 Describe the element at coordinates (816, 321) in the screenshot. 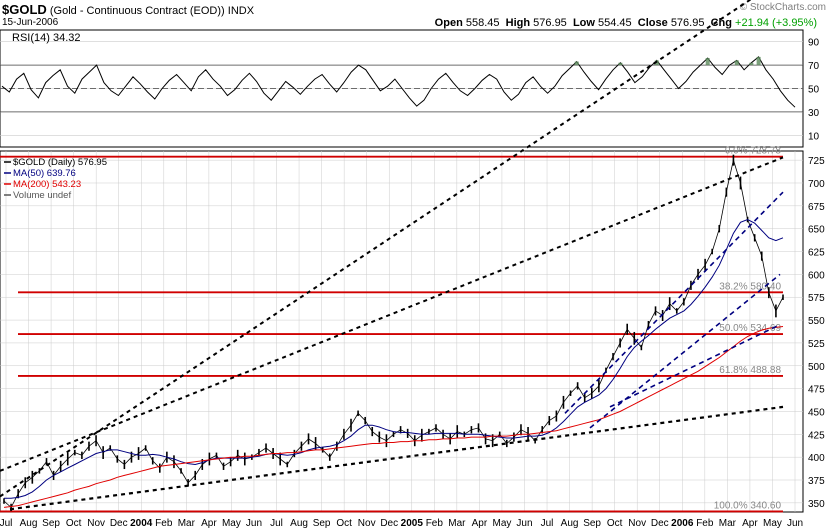

I see `price-tick-label: 550` at that location.